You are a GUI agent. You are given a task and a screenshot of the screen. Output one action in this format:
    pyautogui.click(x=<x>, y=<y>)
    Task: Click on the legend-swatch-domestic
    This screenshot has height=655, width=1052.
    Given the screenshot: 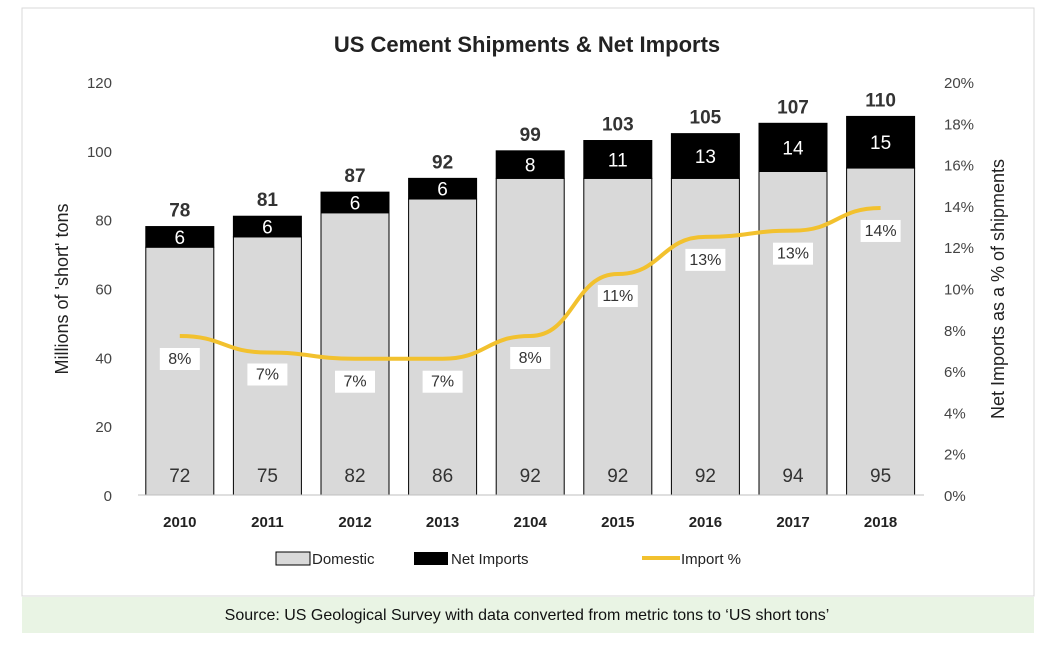 What is the action you would take?
    pyautogui.click(x=293, y=558)
    